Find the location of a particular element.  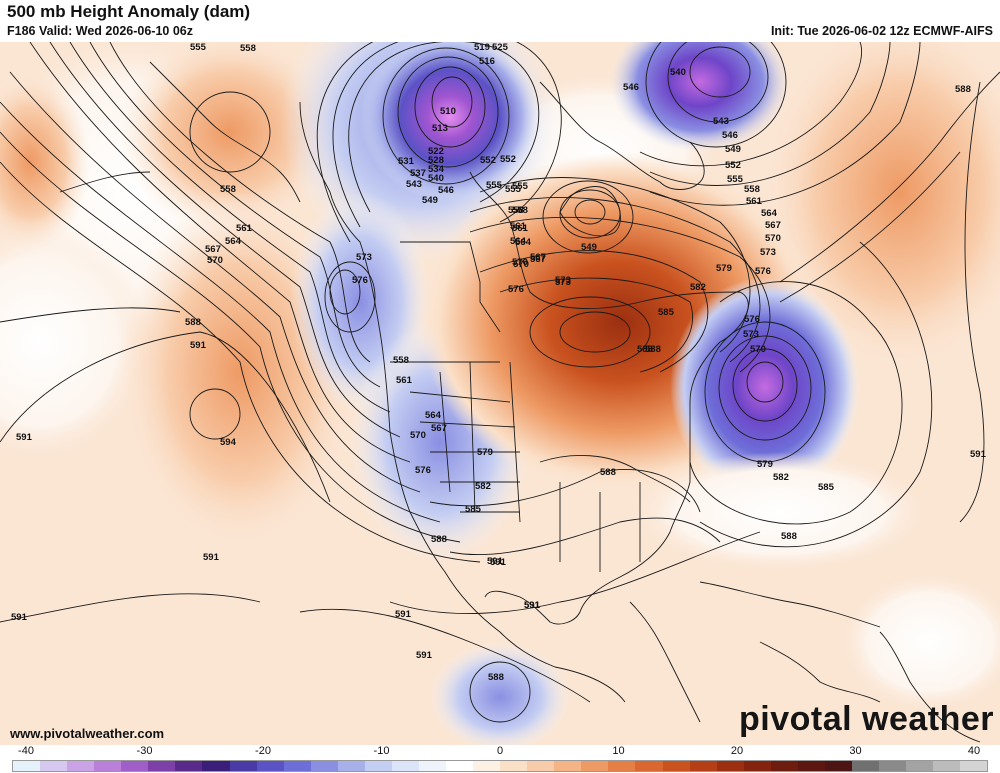

colorbar-tick-labels: -40 -30 -20 -10 0 10 20 30 40 is located at coordinates (500, 752).